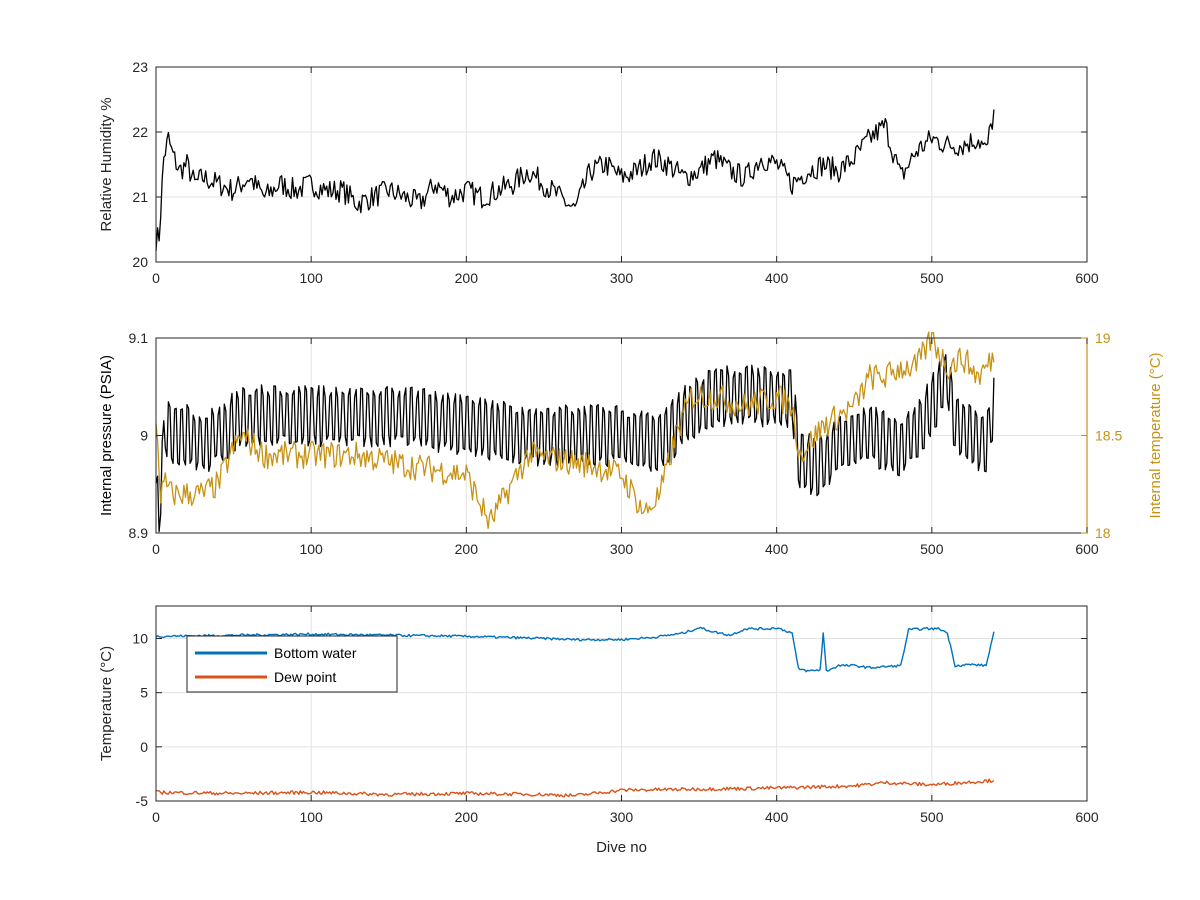 This screenshot has height=900, width=1200. What do you see at coordinates (139, 338) in the screenshot?
I see `y-tick-label: 9.1` at bounding box center [139, 338].